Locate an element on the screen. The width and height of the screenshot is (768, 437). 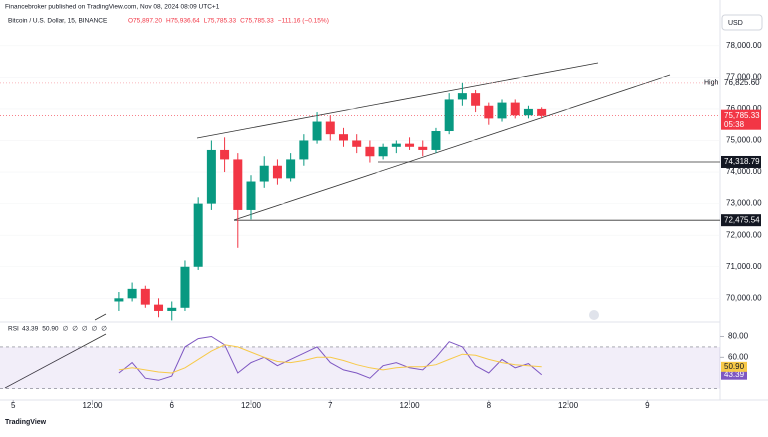
high-label: 76,825.60 is located at coordinates (742, 82).